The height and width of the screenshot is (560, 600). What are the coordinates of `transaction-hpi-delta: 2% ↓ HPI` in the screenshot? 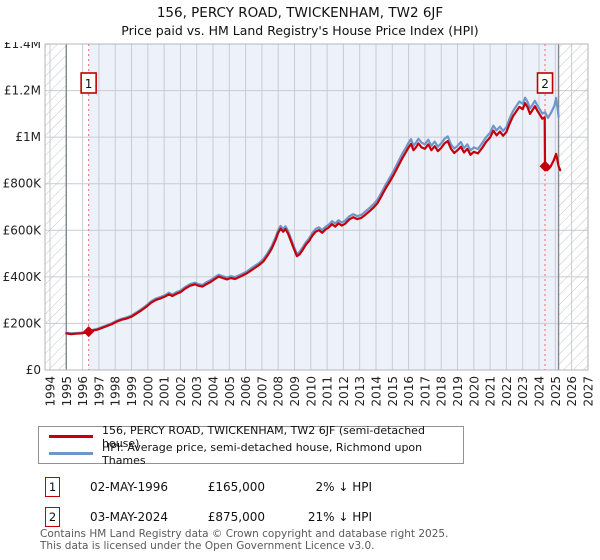 It's located at (343, 487).